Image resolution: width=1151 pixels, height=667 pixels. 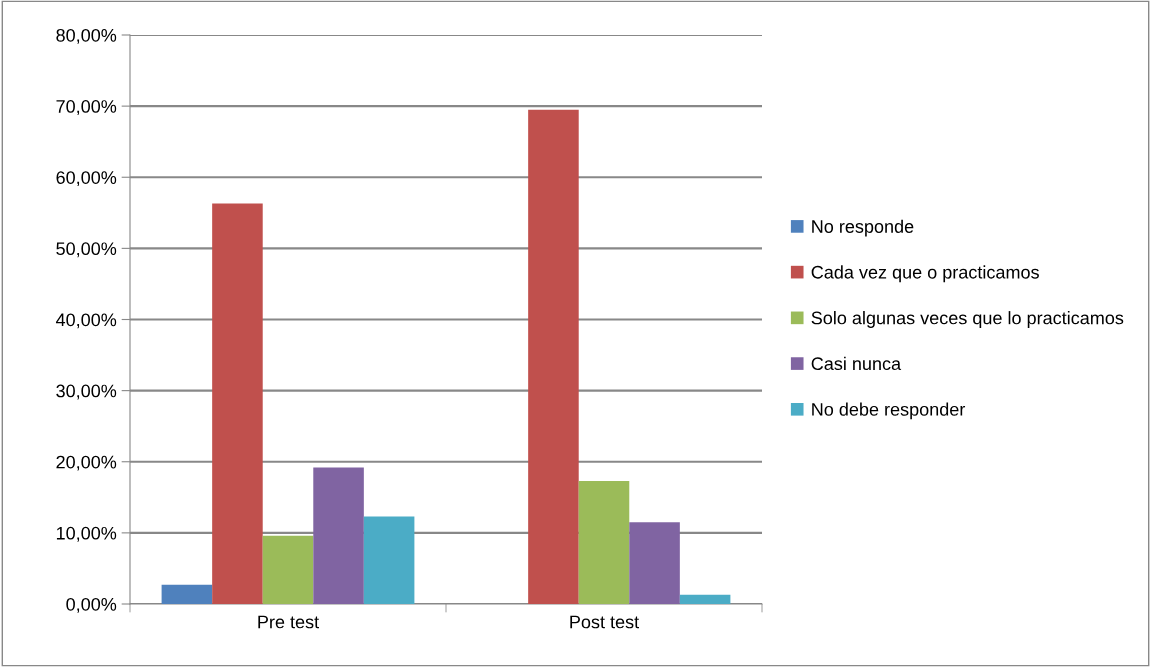 What do you see at coordinates (86, 534) in the screenshot?
I see `y-tick-label: 10,00%` at bounding box center [86, 534].